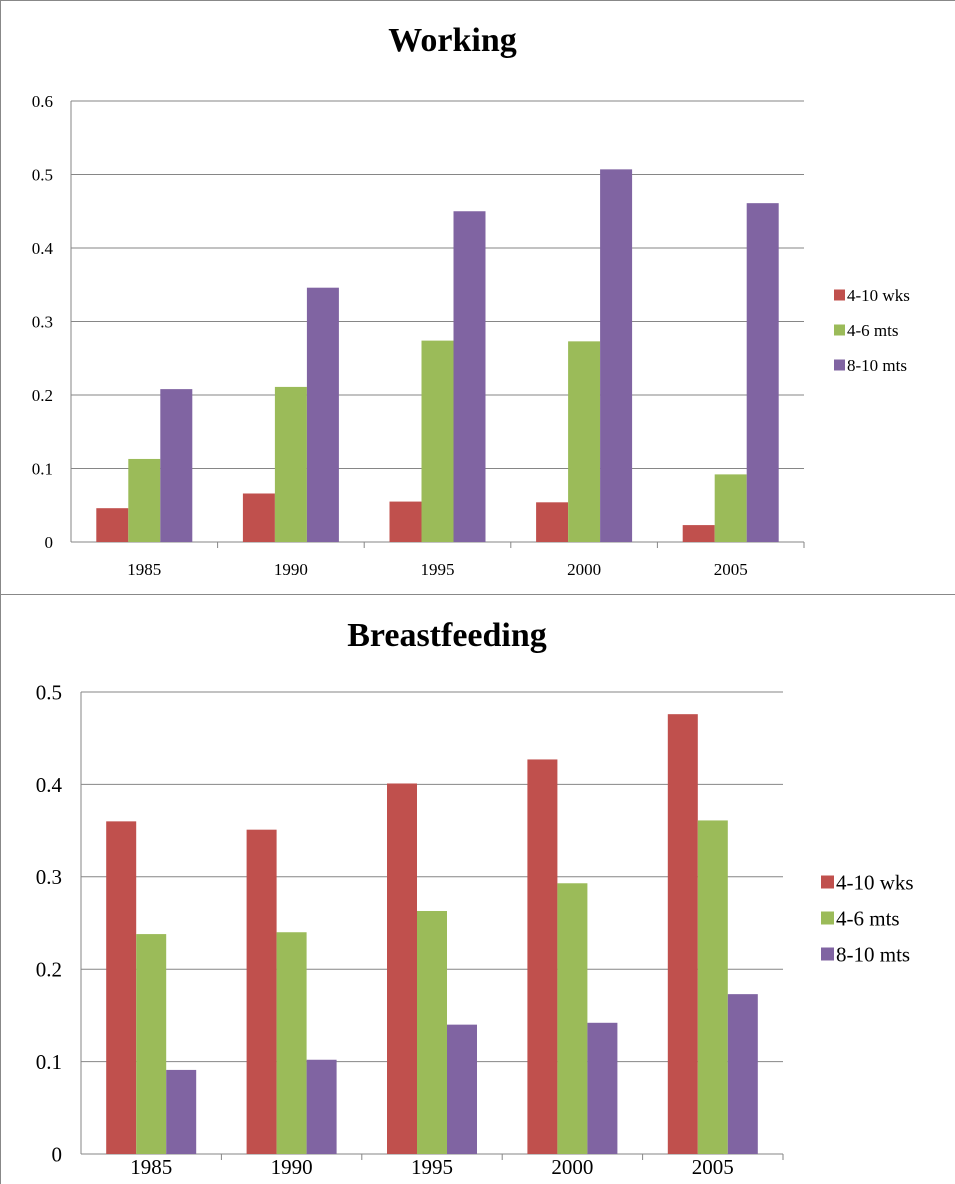 The height and width of the screenshot is (1184, 955). What do you see at coordinates (42, 101) in the screenshot?
I see `y-tick-label: 0.6` at bounding box center [42, 101].